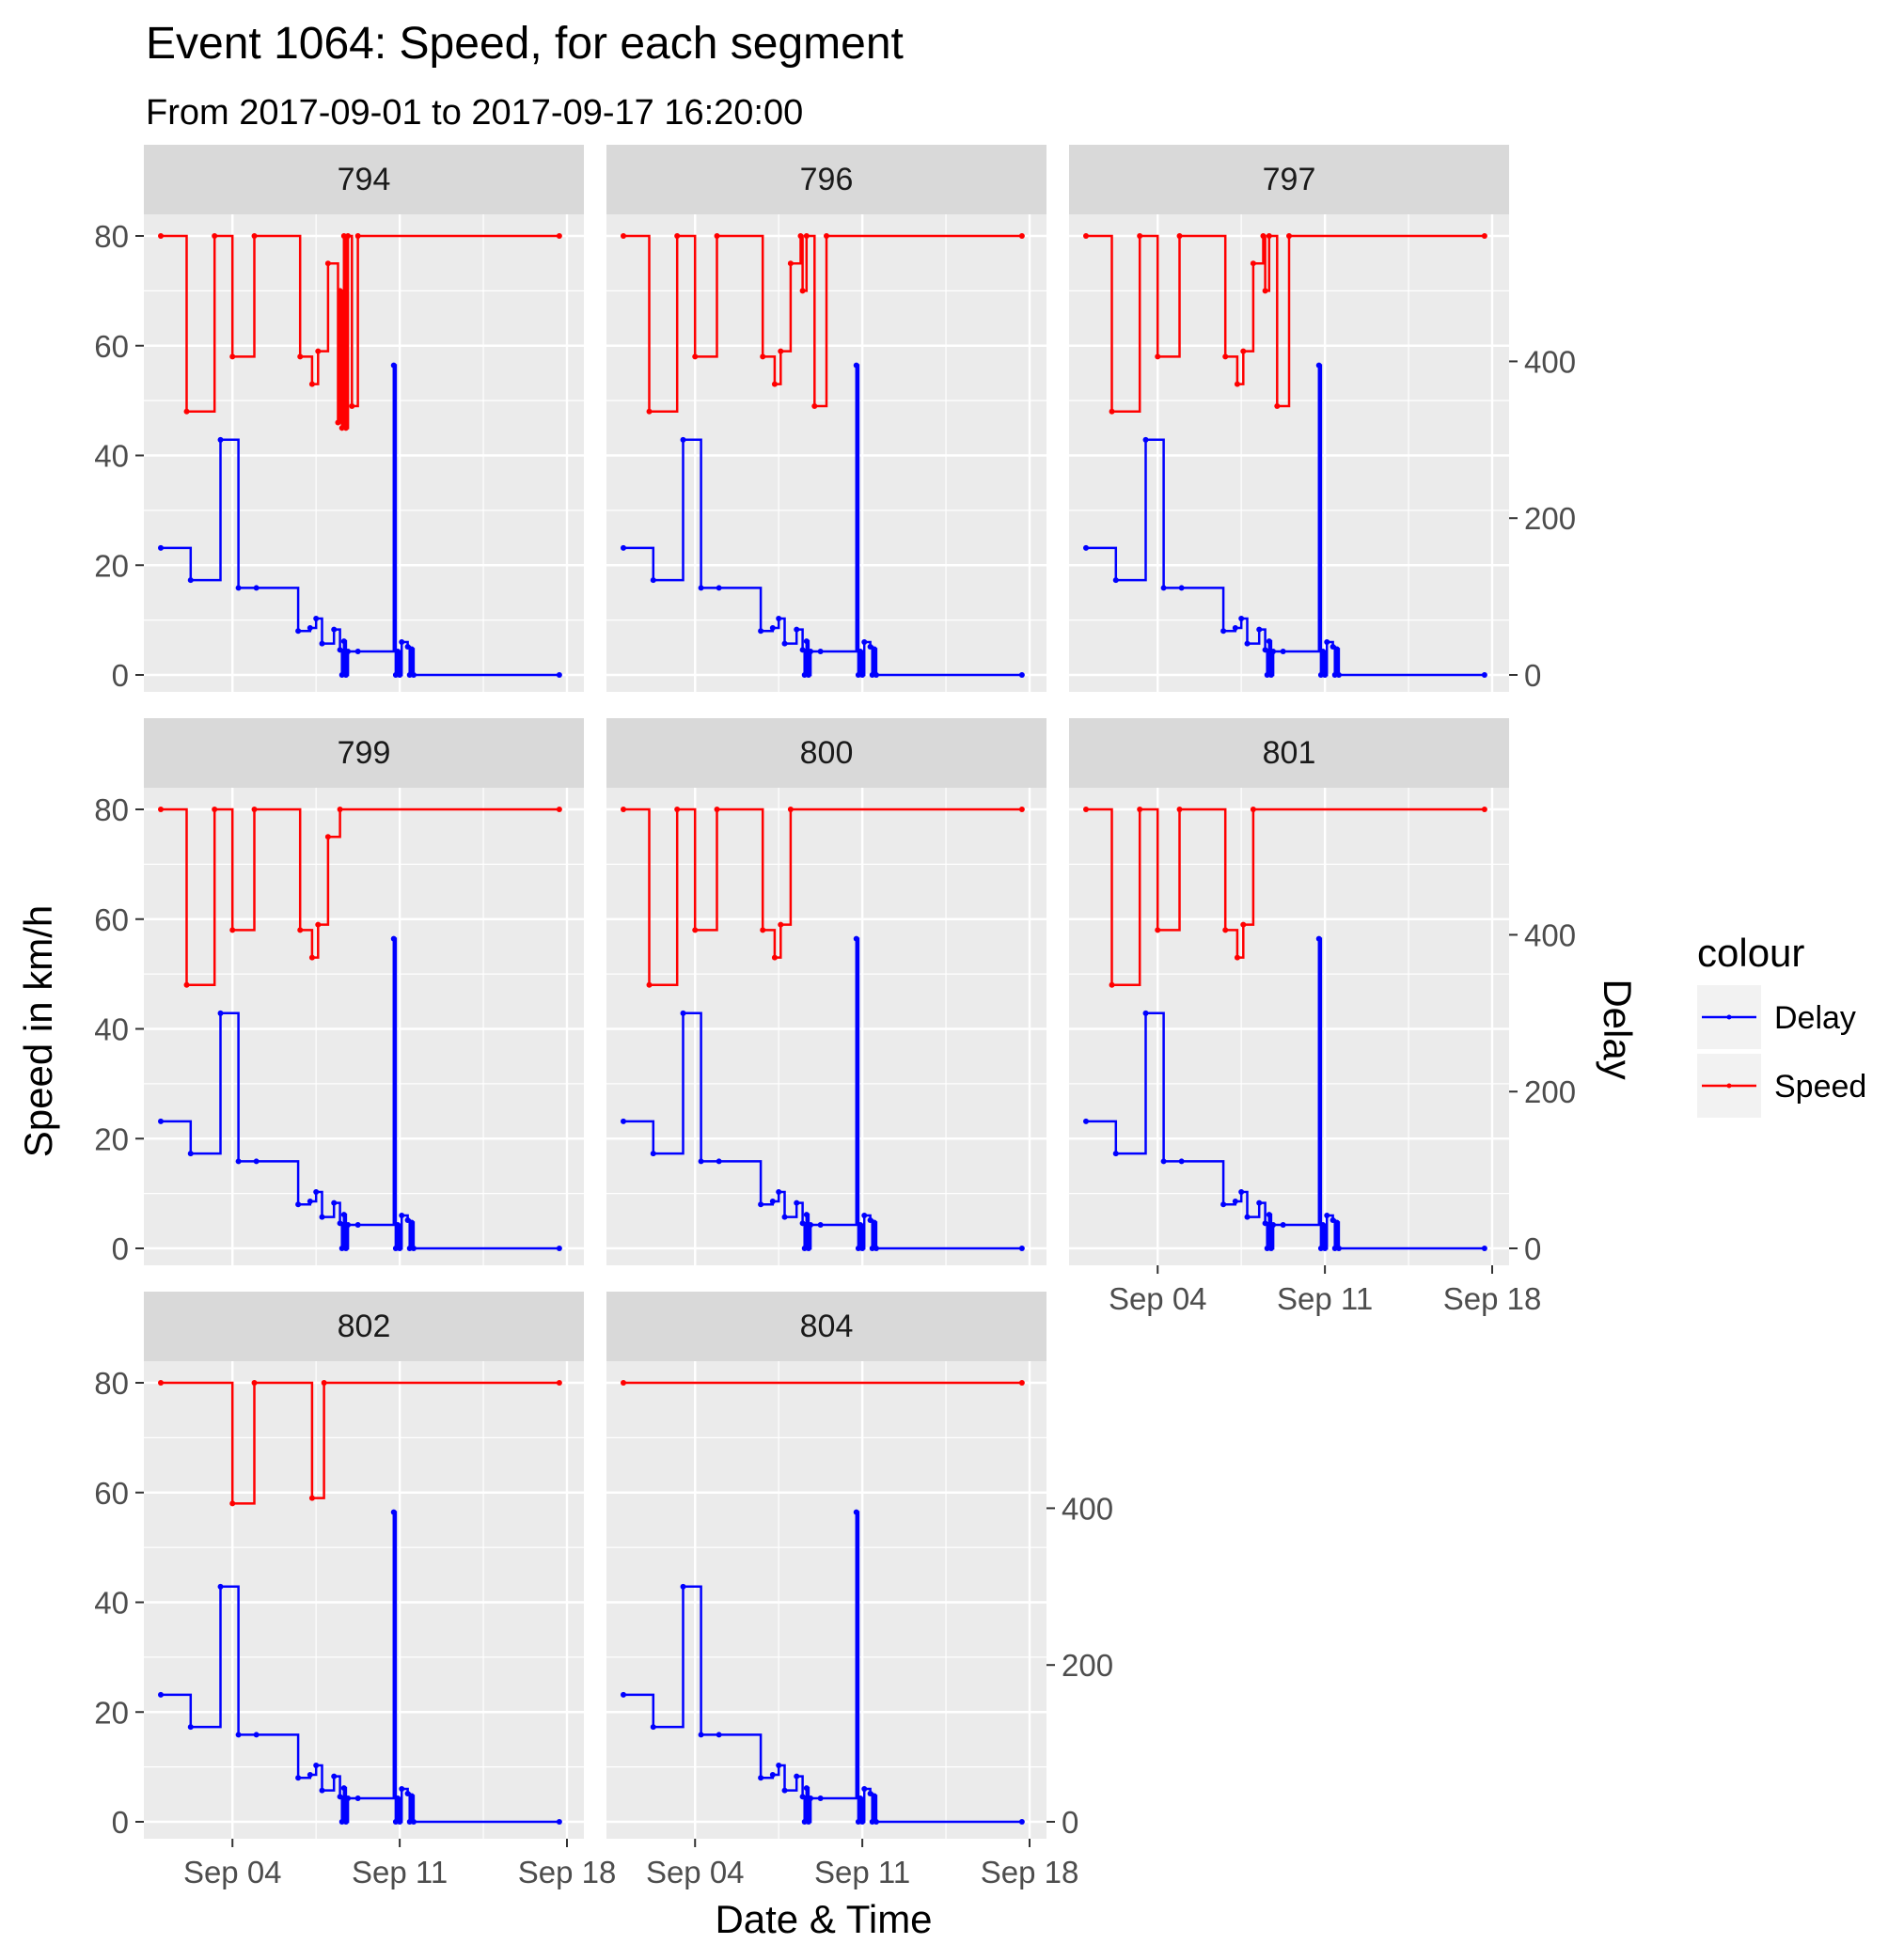  What do you see at coordinates (120, 1248) in the screenshot?
I see `y-tick-label: 0` at bounding box center [120, 1248].